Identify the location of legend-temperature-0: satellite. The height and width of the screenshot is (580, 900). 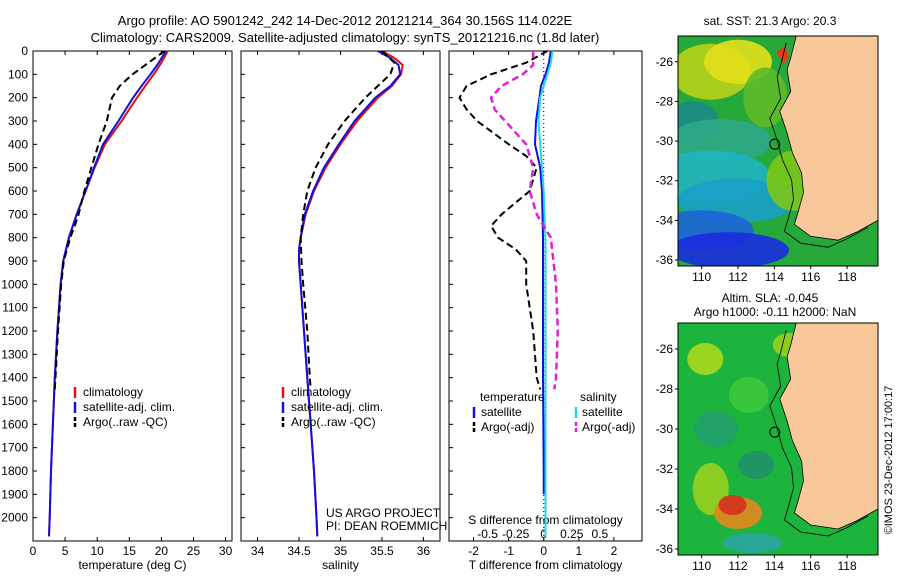
(501, 412).